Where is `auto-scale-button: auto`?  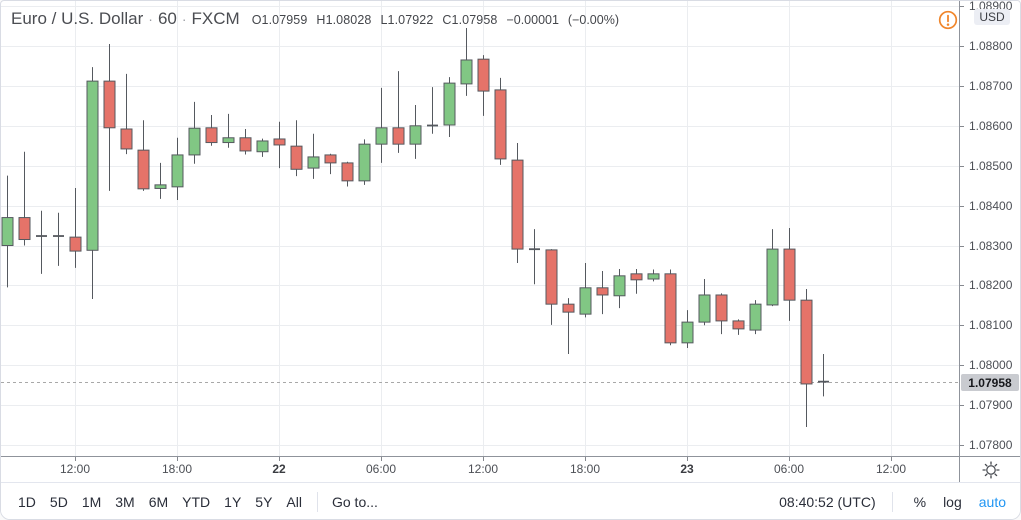
auto-scale-button: auto is located at coordinates (992, 502).